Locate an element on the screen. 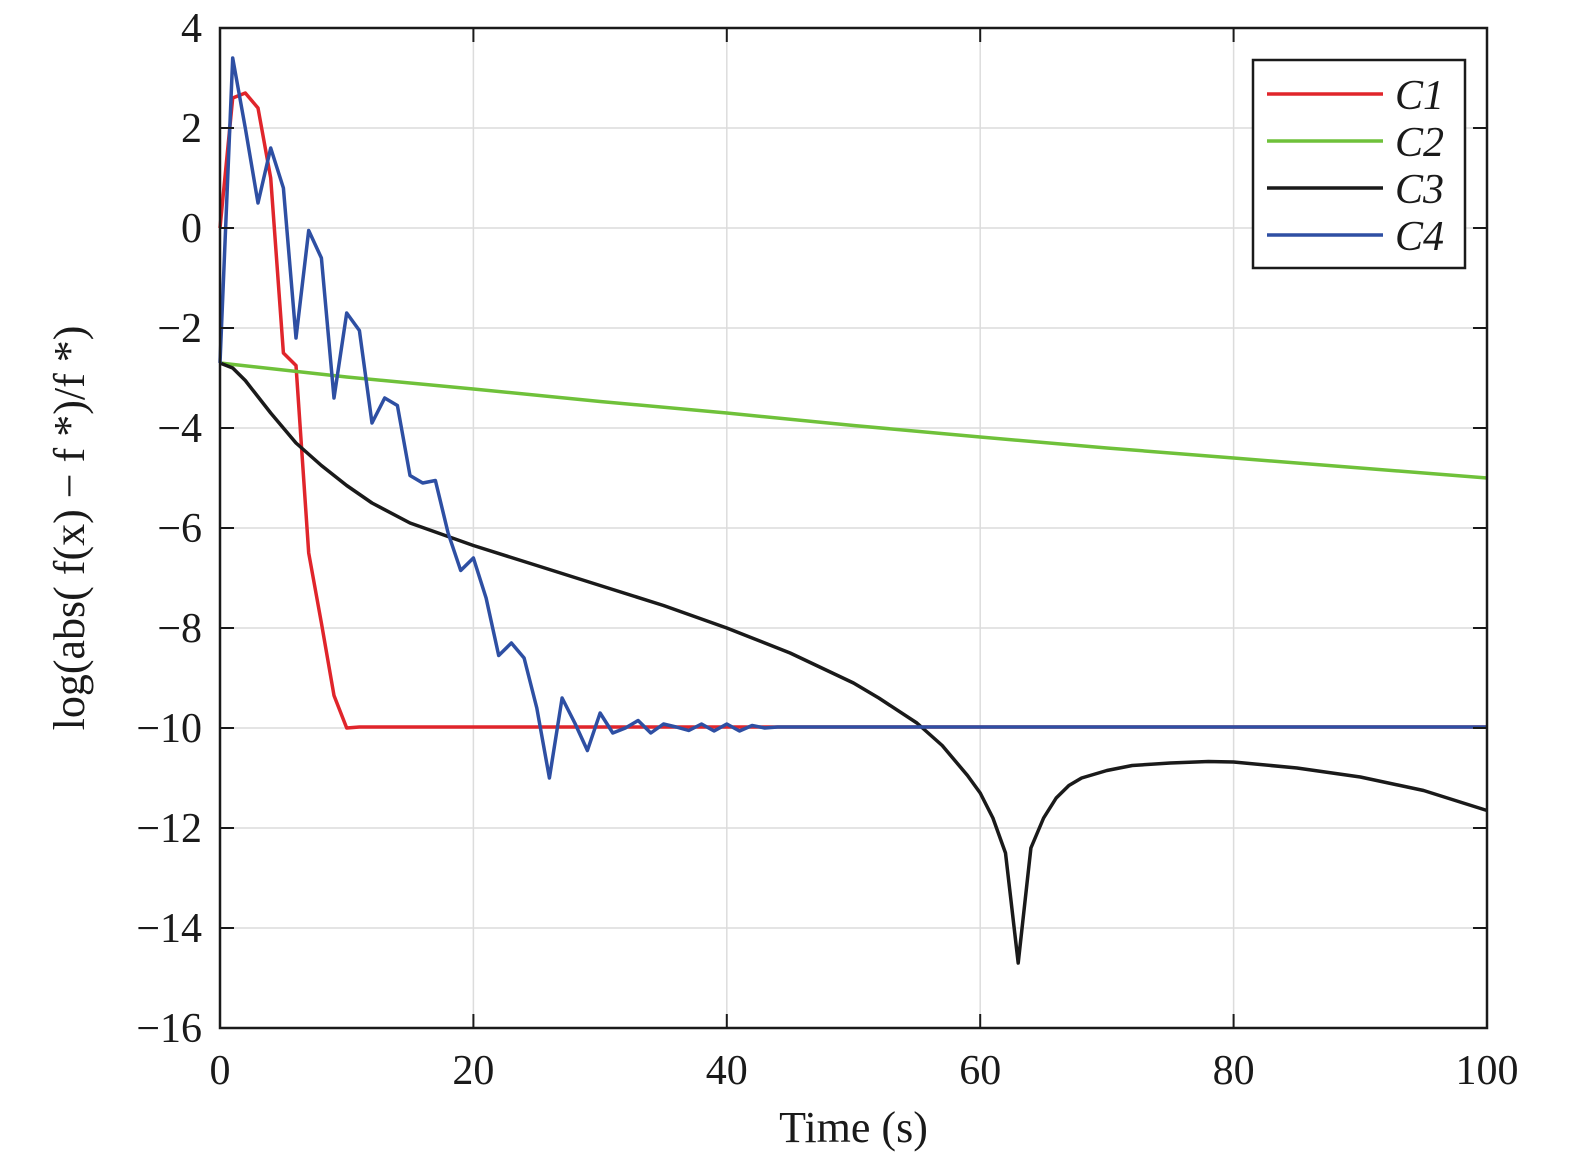 The height and width of the screenshot is (1163, 1575). x-tick-label: 40 is located at coordinates (727, 1071).